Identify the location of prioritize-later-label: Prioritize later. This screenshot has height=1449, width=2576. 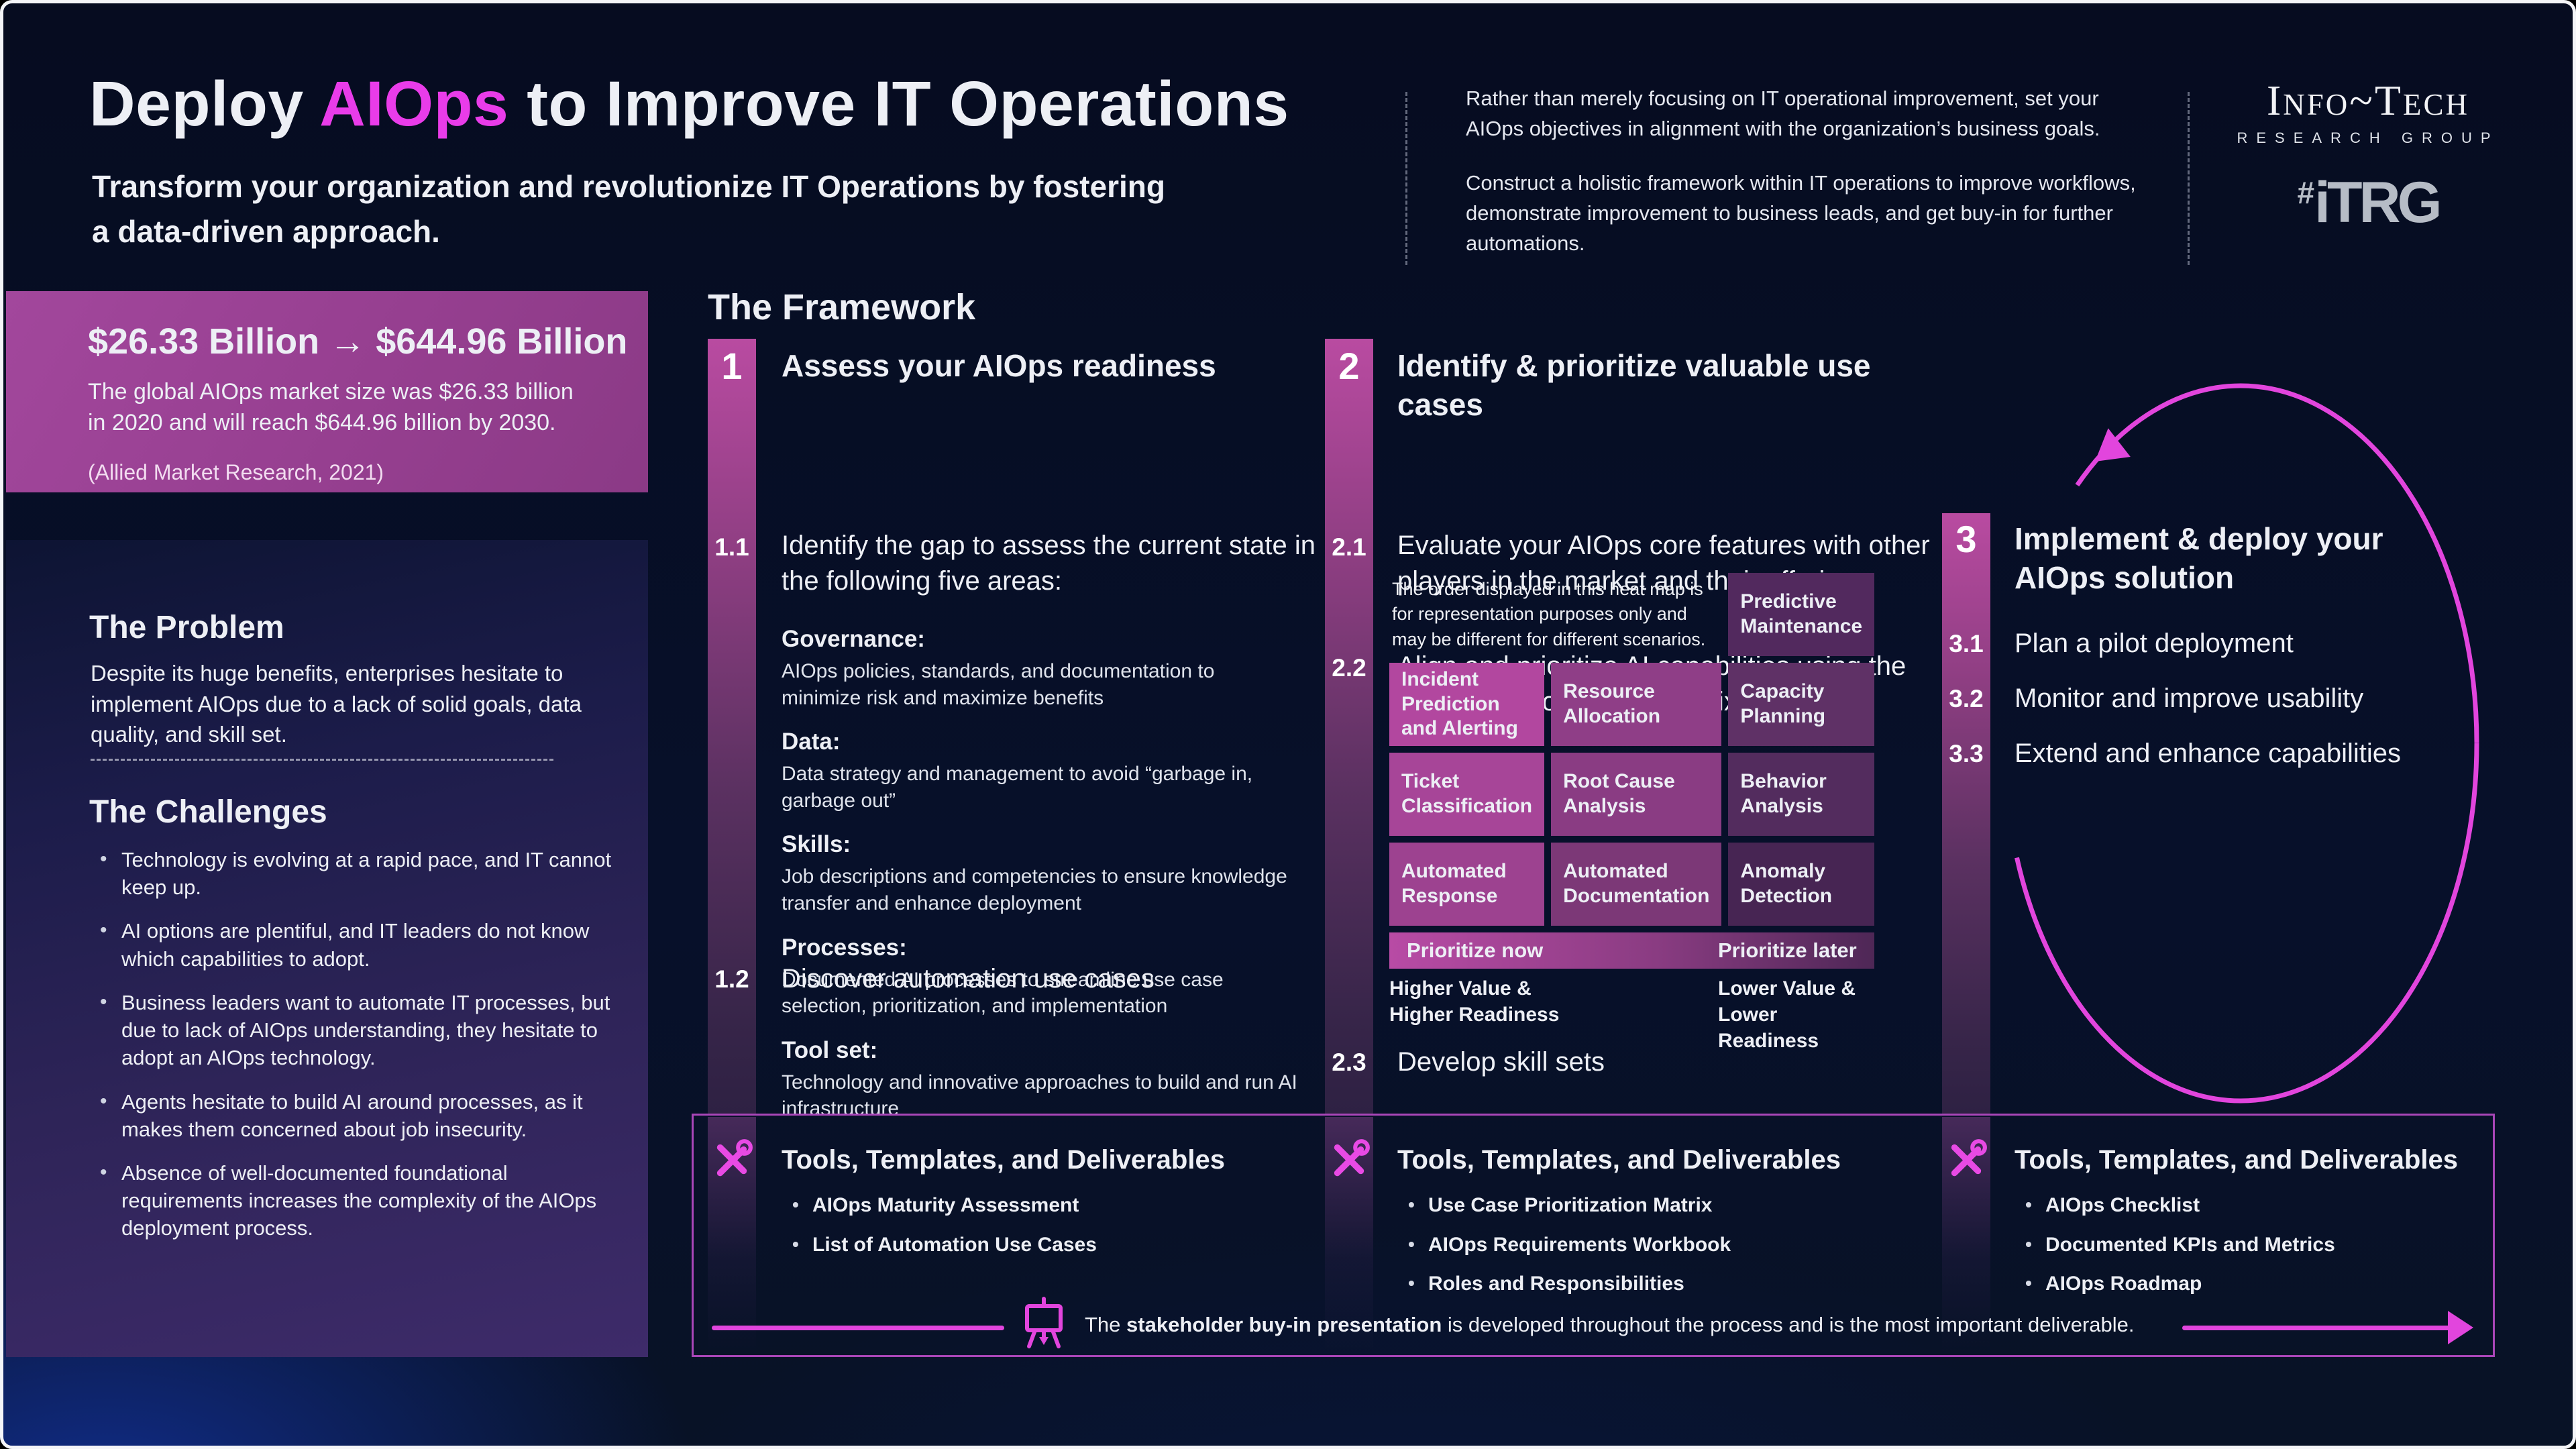
(1787, 950).